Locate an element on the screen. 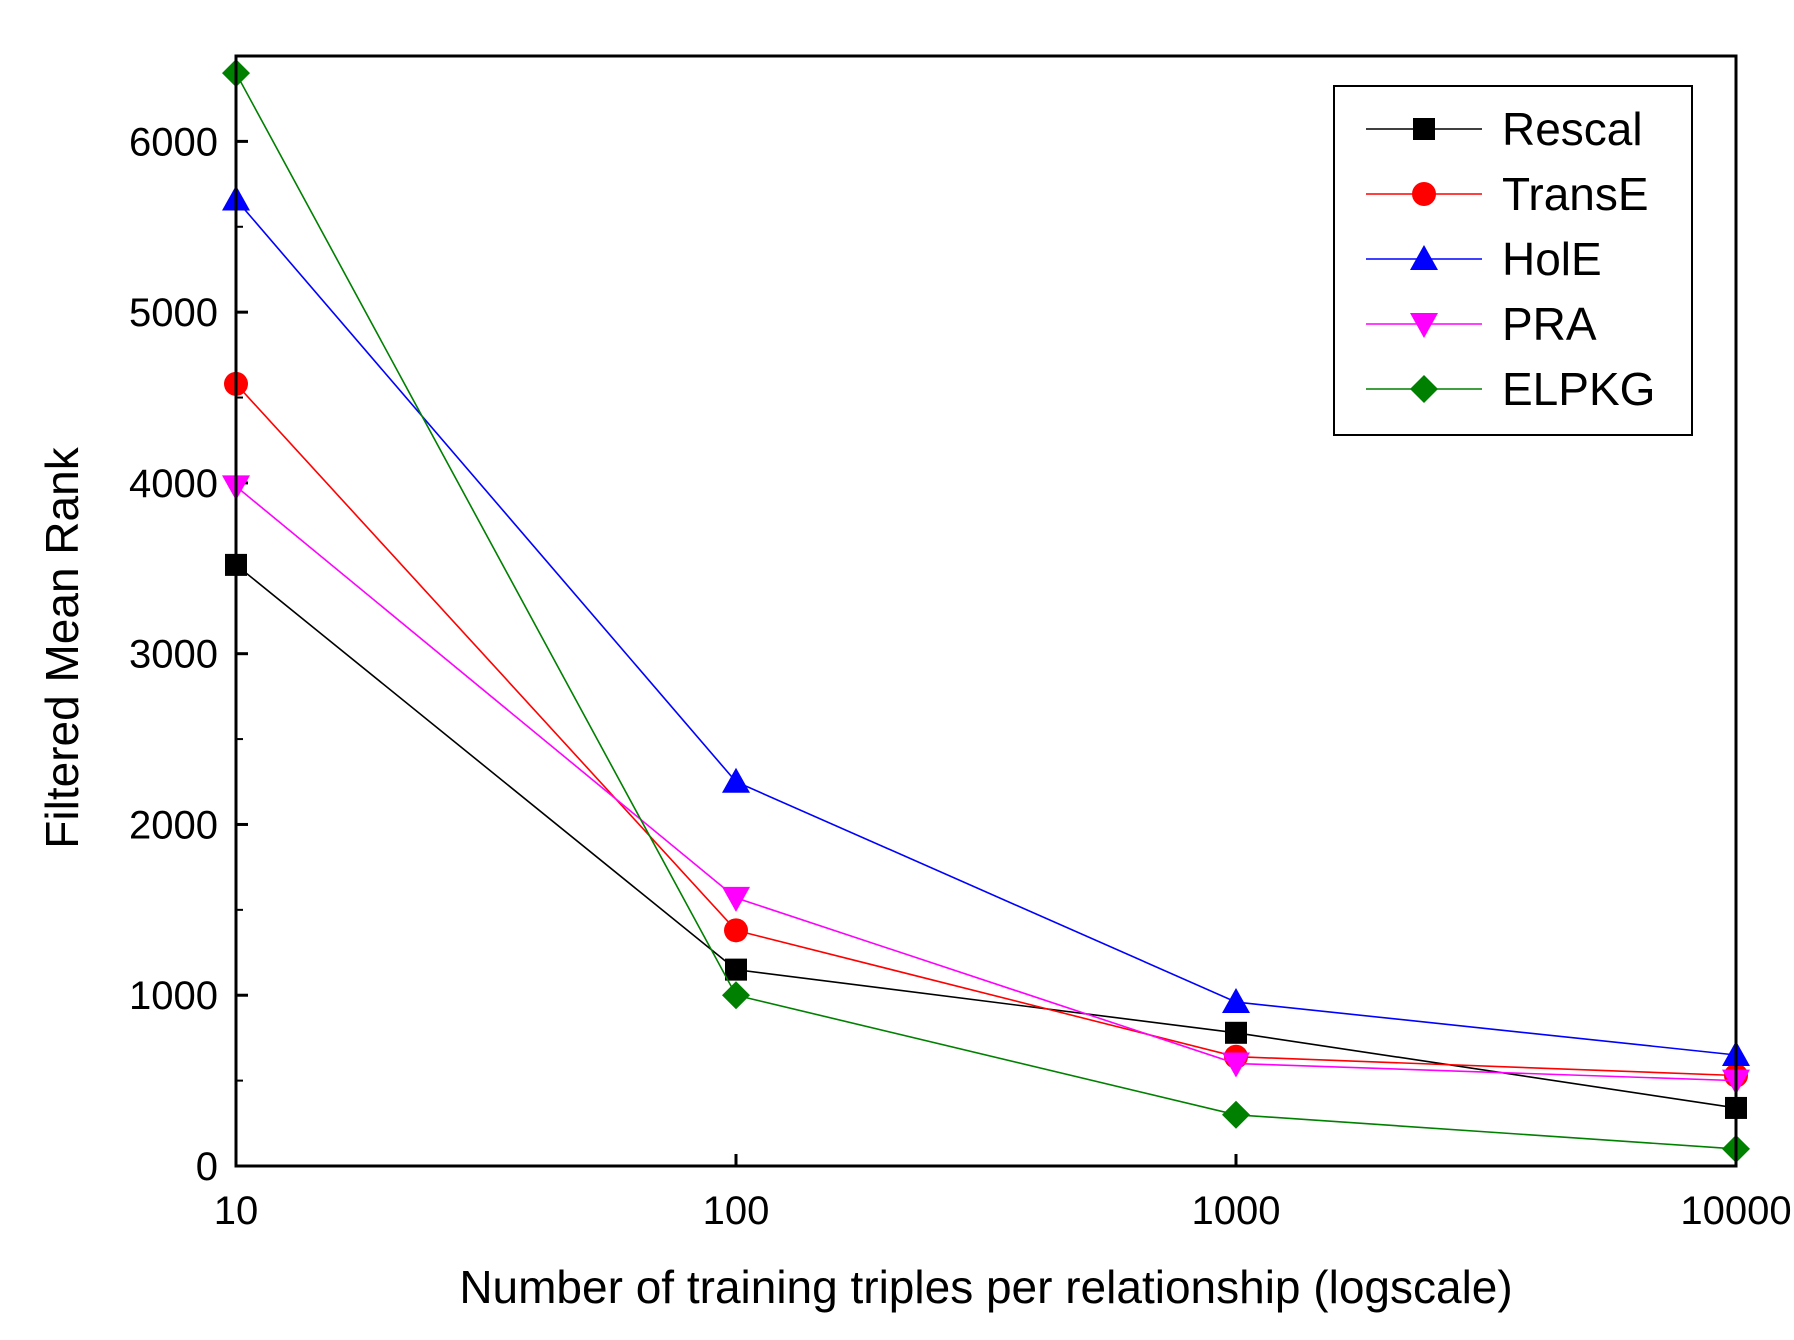 This screenshot has width=1794, height=1340. legend-marker-pra is located at coordinates (1424, 325).